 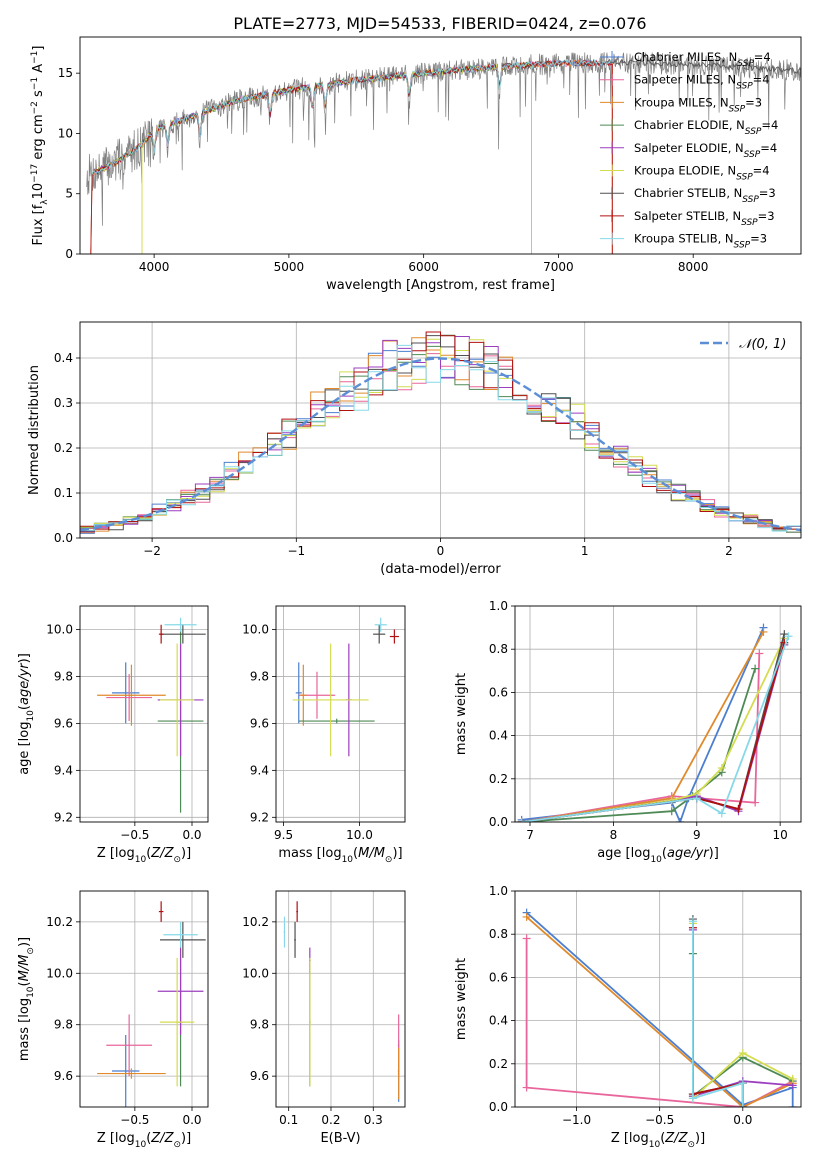 I want to click on marker-kroupa-elodie, so click(x=742, y=1053).